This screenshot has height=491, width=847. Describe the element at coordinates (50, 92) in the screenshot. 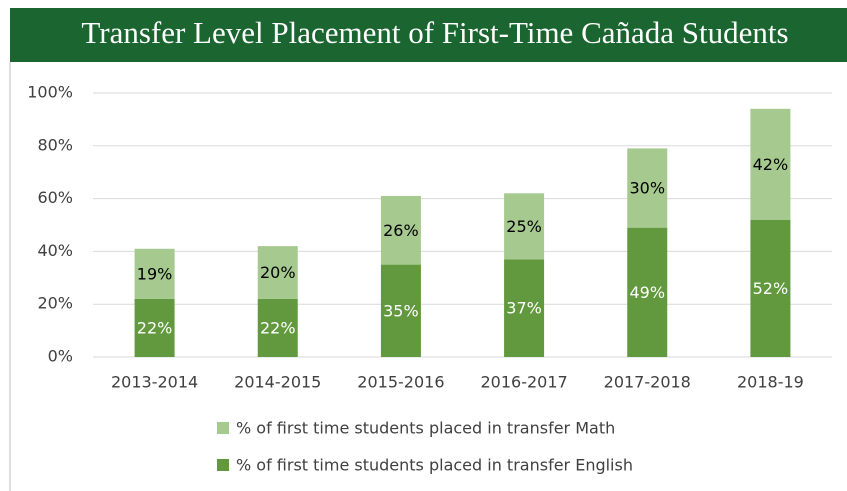

I see `y-tick-label: 100%` at that location.